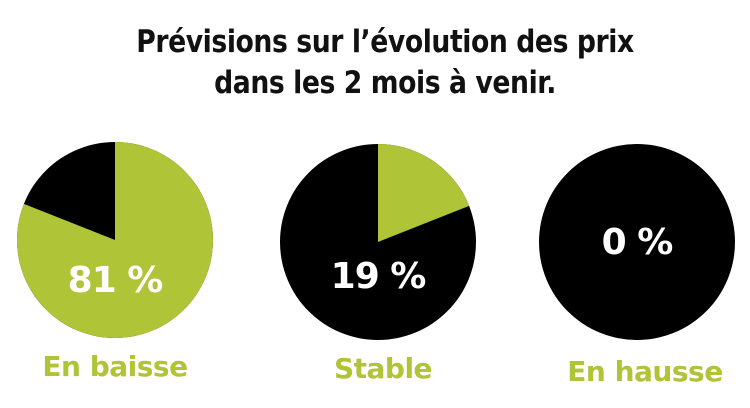 This screenshot has height=408, width=750. I want to click on pie-category-label: En baisse, so click(115, 366).